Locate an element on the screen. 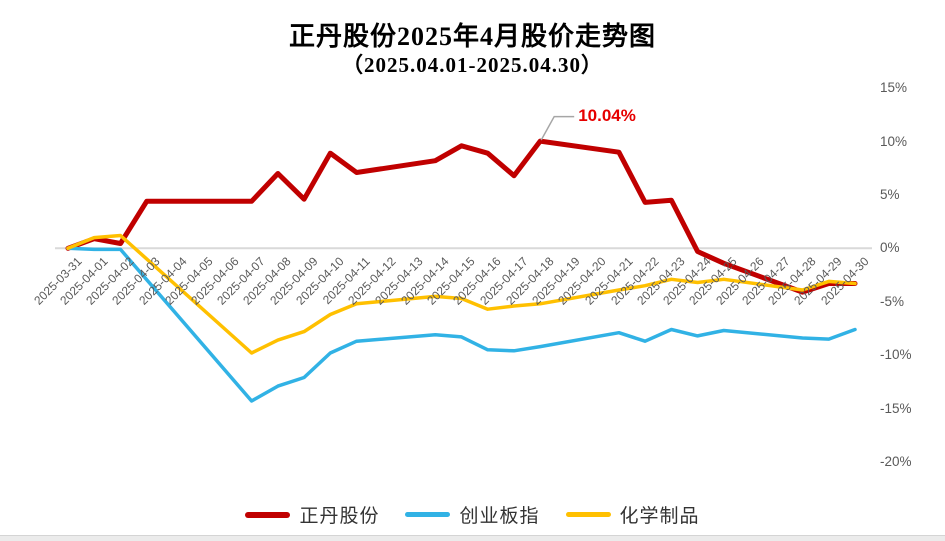 The width and height of the screenshot is (945, 541). legend-line-swatch-blue is located at coordinates (428, 514).